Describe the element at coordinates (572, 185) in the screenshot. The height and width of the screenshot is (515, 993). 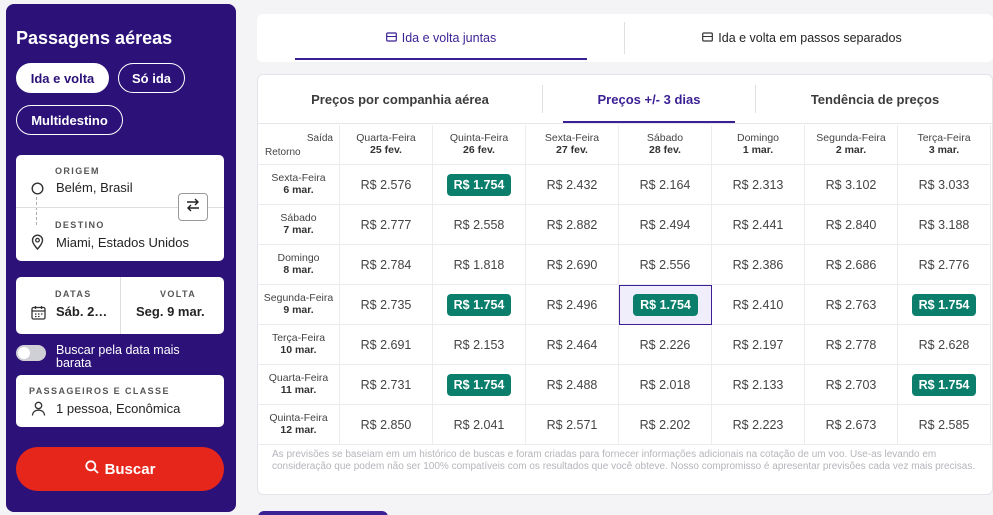
I see `price-cell: R$ 2.432` at that location.